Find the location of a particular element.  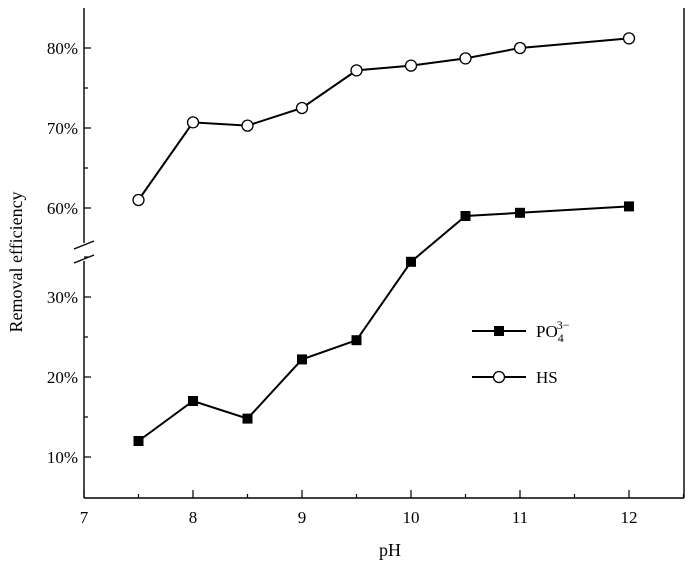

legend-label-1: HS is located at coordinates (547, 377).